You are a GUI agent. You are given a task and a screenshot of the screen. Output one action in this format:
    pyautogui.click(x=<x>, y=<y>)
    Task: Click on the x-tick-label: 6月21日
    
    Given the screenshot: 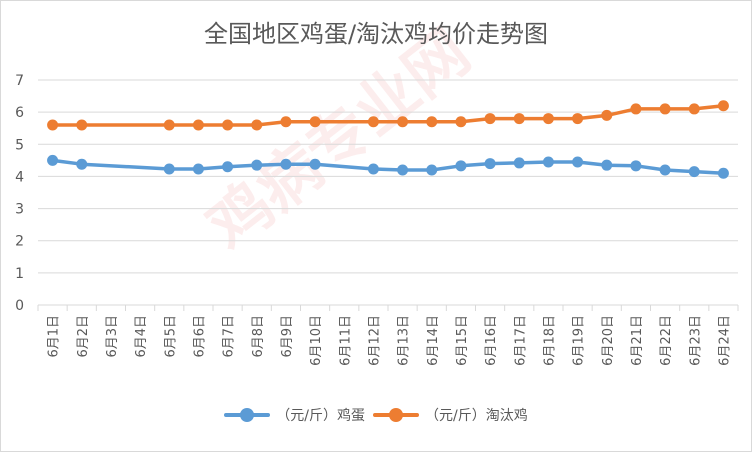 What is the action you would take?
    pyautogui.click(x=637, y=340)
    